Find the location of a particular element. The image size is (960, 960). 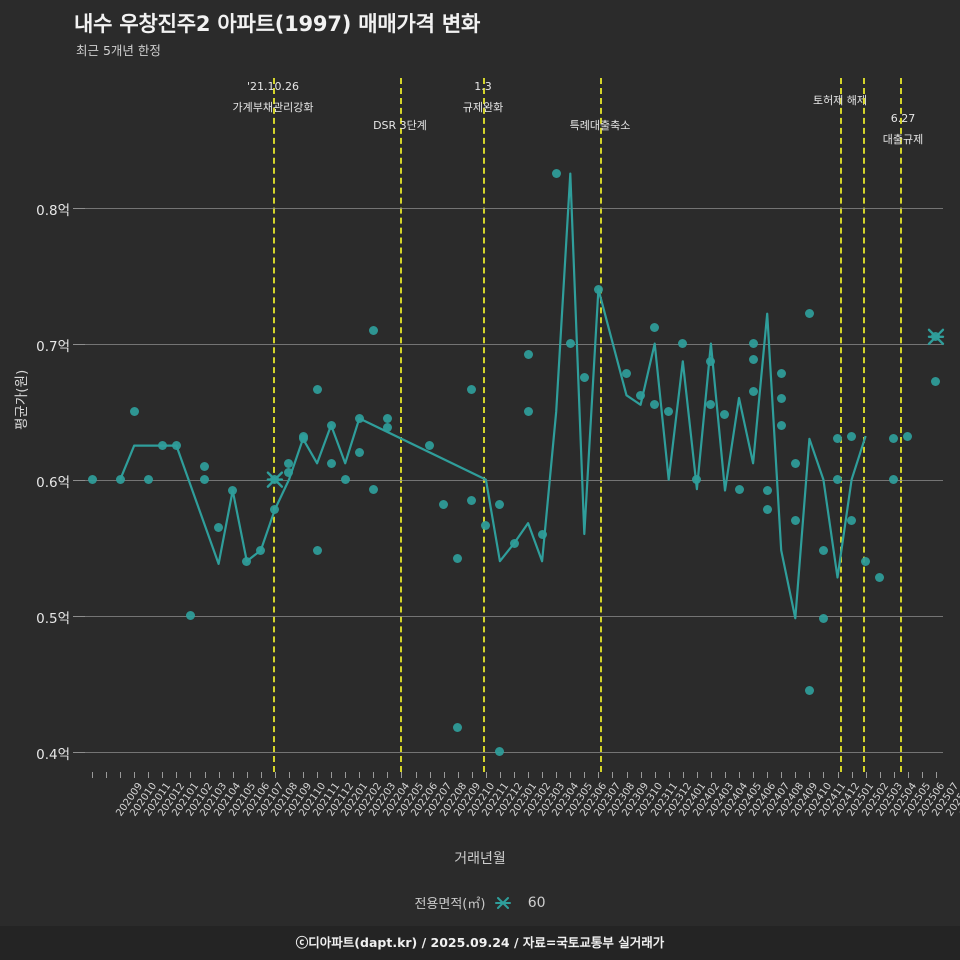

y-tick-label: 0.7억 is located at coordinates (53, 346).